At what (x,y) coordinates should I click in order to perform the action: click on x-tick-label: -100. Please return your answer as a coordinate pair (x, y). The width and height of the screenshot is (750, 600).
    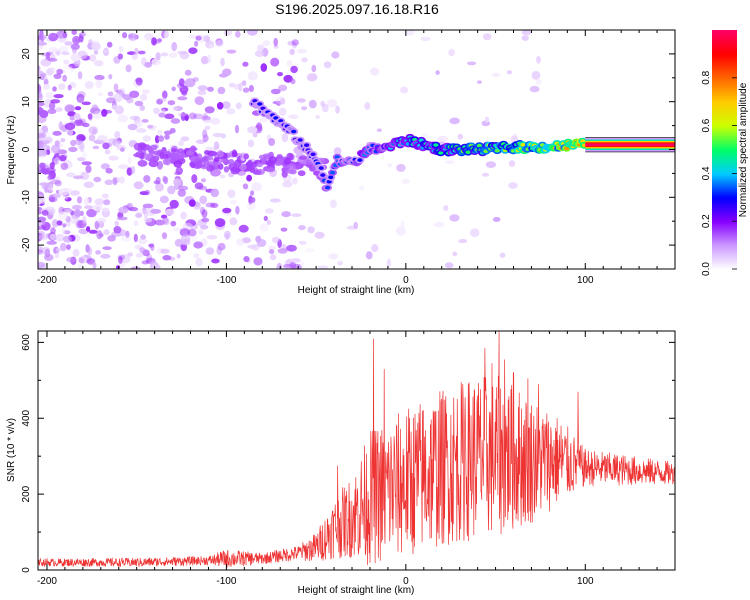
    Looking at the image, I should click on (226, 581).